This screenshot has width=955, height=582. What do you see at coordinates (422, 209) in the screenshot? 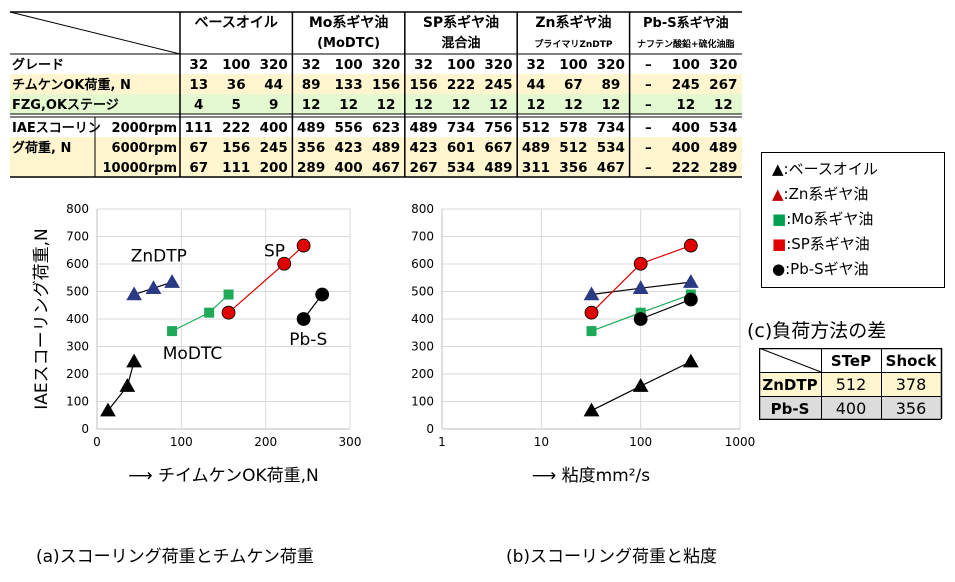
I see `y-tick-label-8: 800` at bounding box center [422, 209].